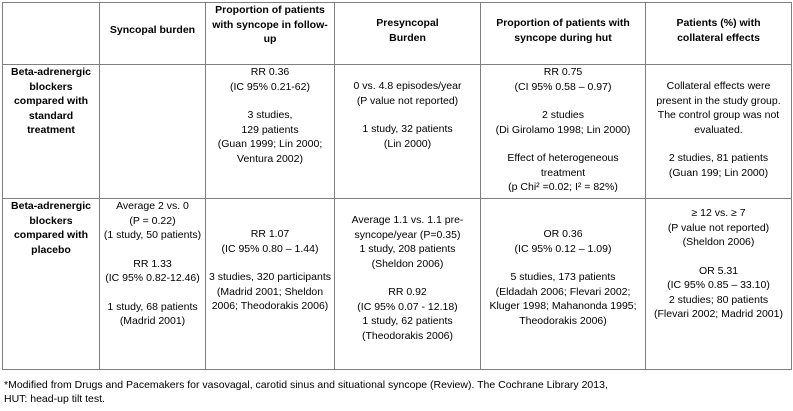  Describe the element at coordinates (407, 30) in the screenshot. I see `header-label: Presyncopal Burden` at that location.